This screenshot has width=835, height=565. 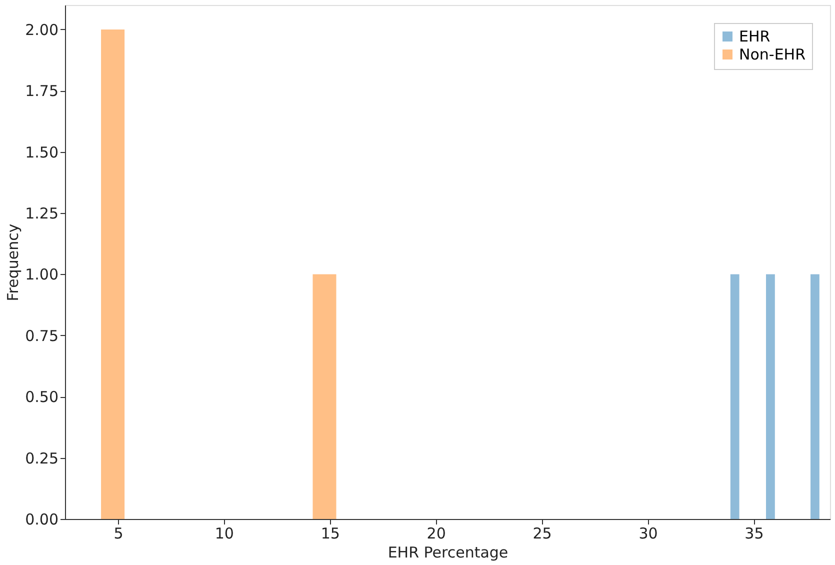 I want to click on legend-label: Non-EHR, so click(x=772, y=55).